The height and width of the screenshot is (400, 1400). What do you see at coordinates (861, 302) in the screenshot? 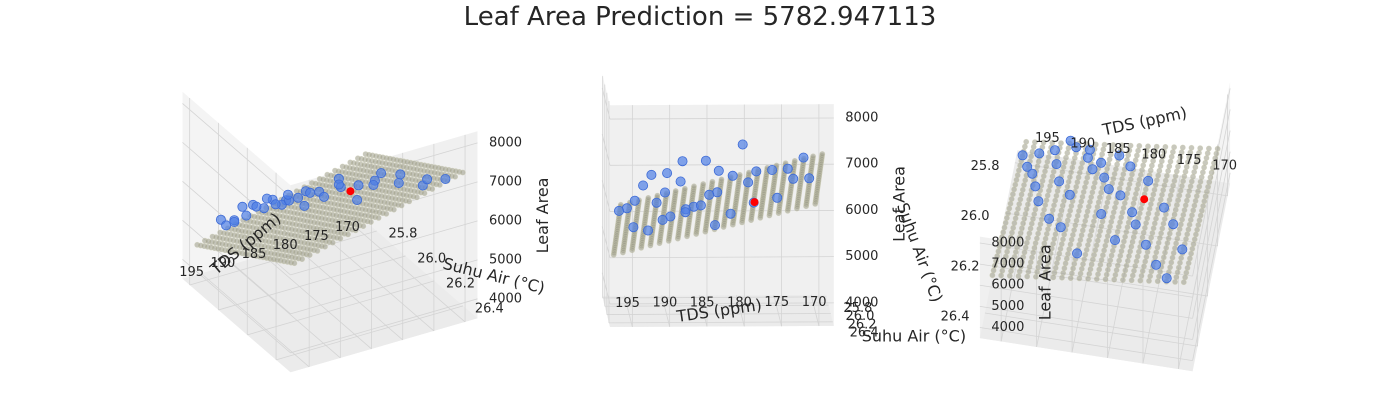
I see `z-tick-label: 4000` at bounding box center [861, 302].